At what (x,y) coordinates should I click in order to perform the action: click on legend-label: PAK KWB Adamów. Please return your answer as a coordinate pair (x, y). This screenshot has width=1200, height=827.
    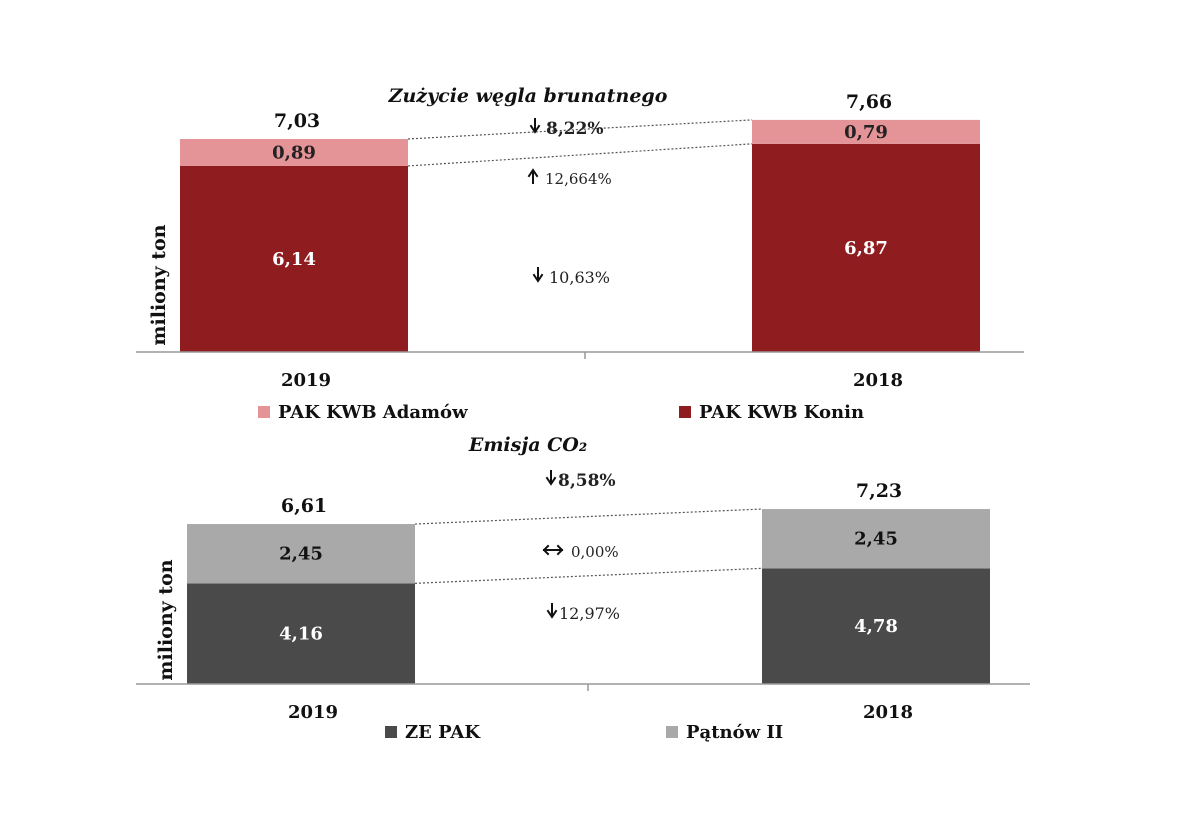
    Looking at the image, I should click on (373, 412).